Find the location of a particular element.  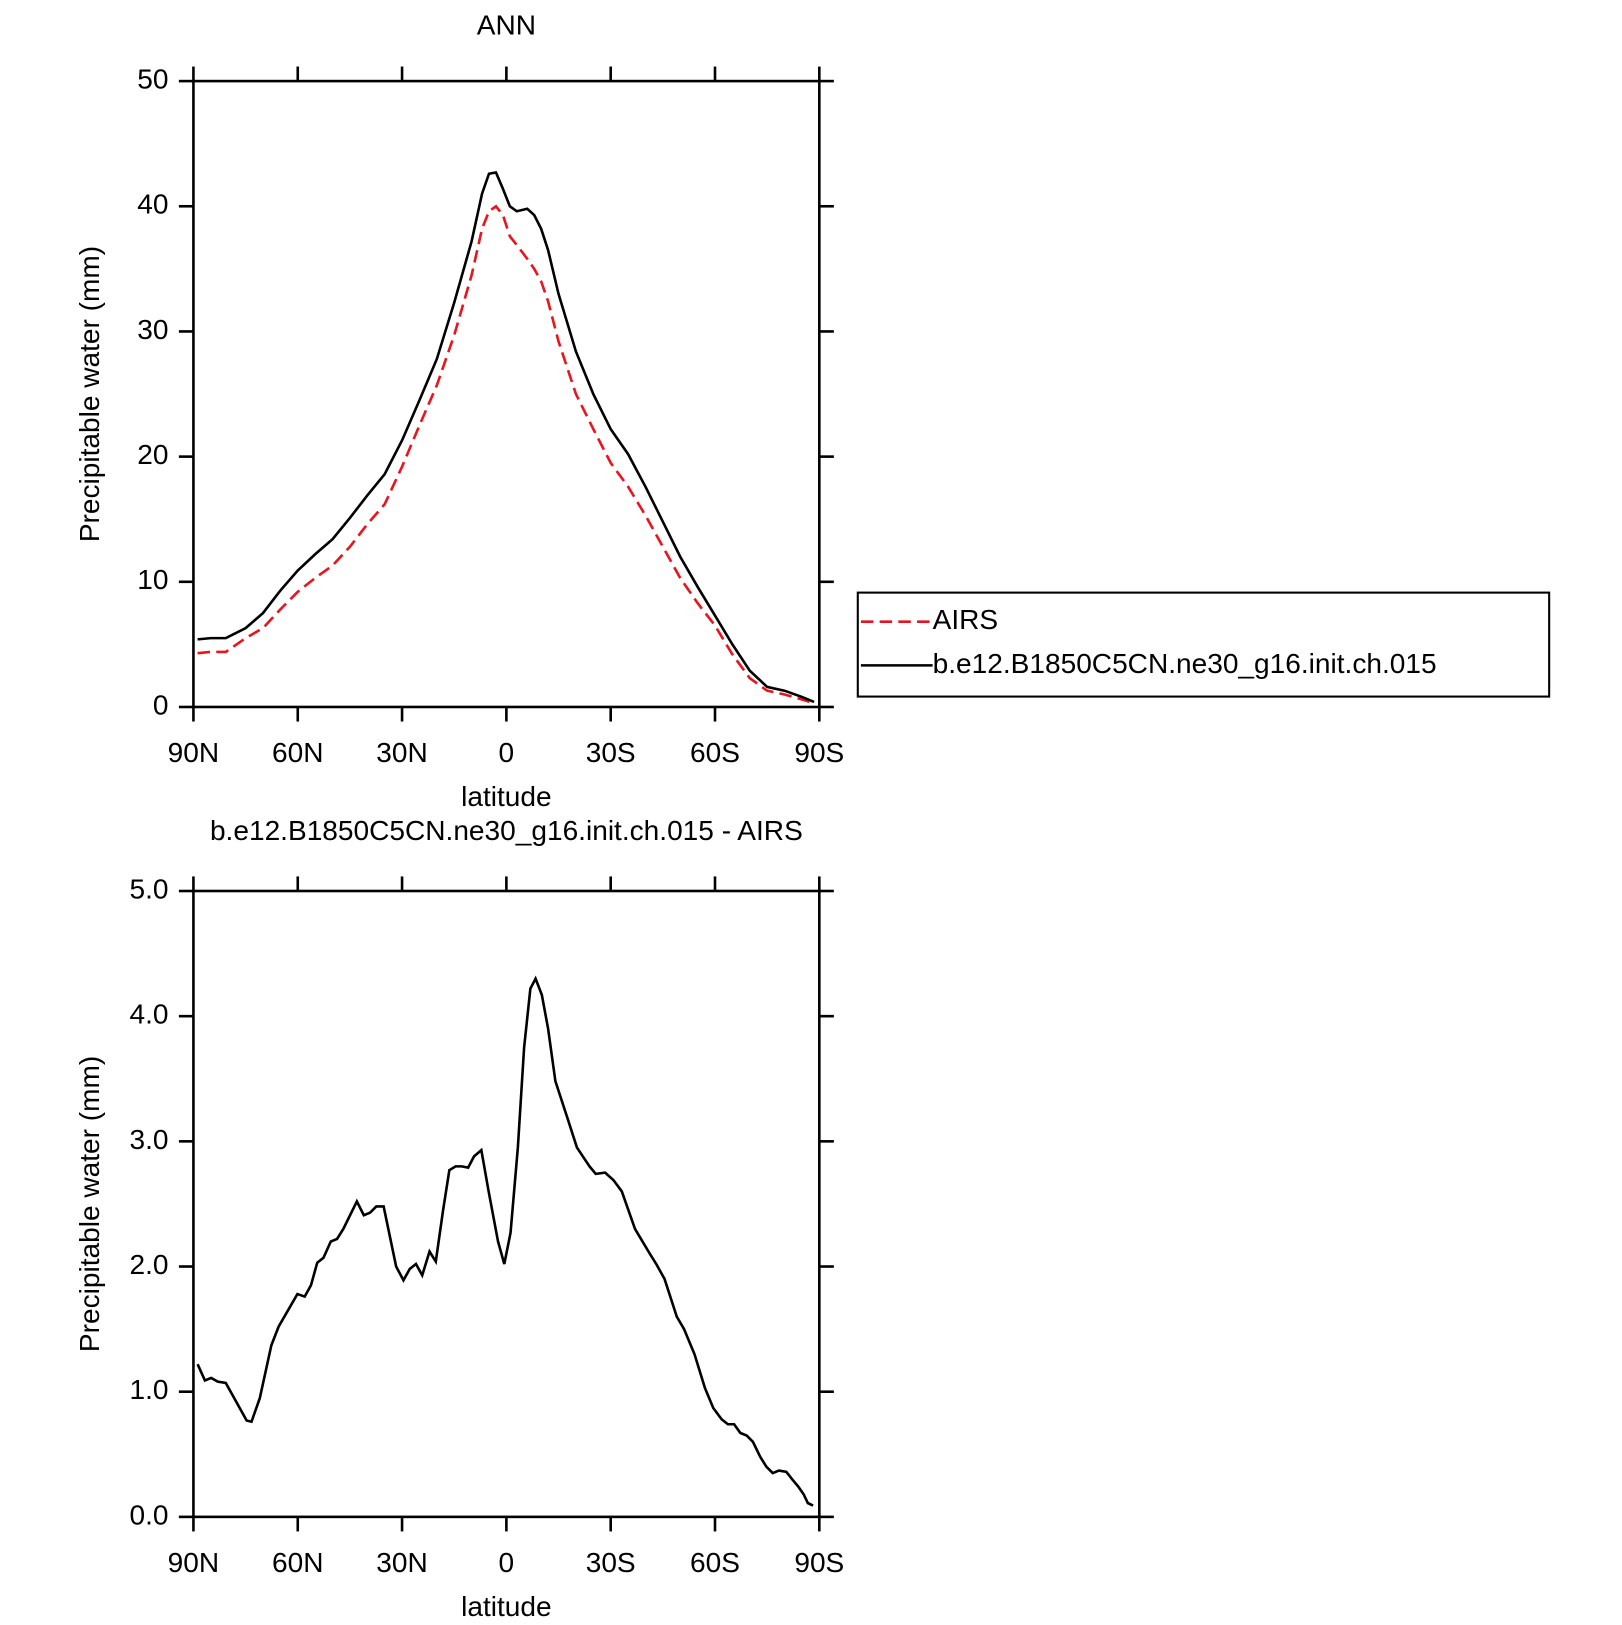

y-tick-label: 40 is located at coordinates (152, 204).